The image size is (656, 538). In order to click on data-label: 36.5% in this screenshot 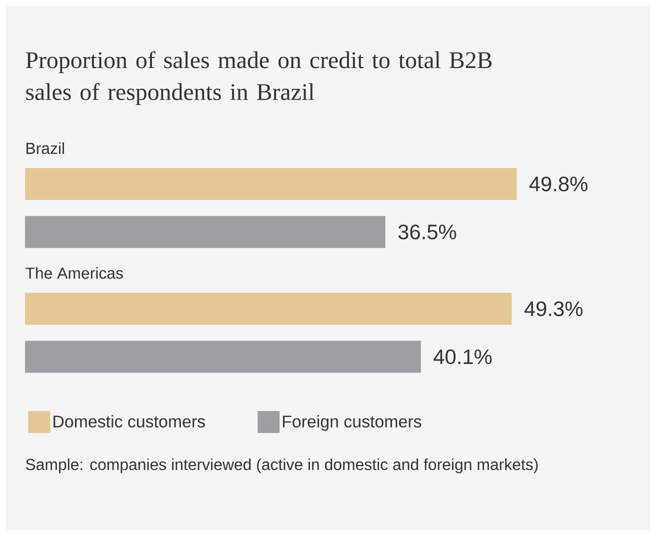, I will do `click(427, 232)`.